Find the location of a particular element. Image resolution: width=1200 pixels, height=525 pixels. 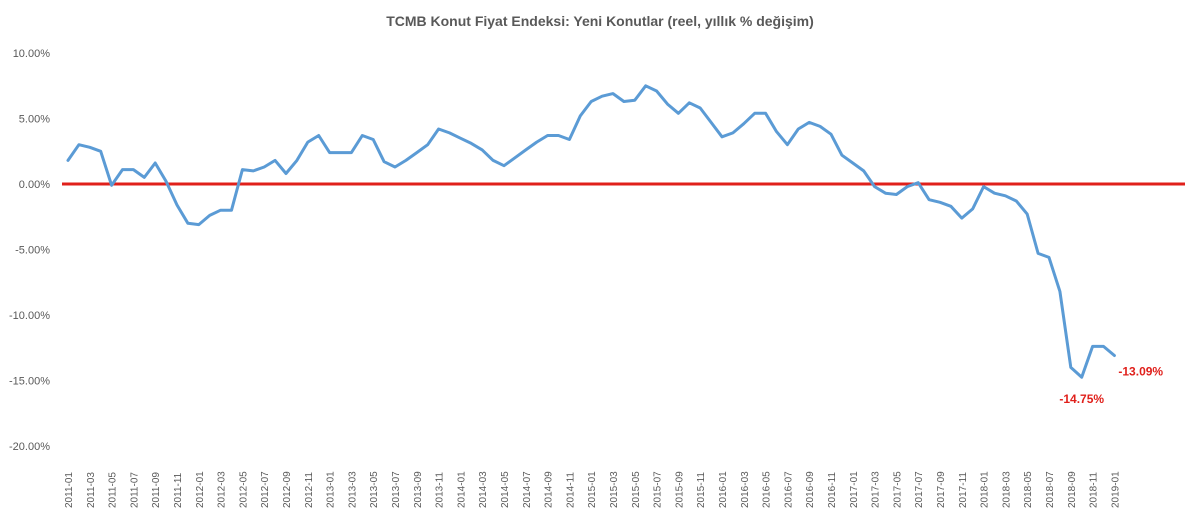

x-tick-label: 2018-09 is located at coordinates (1072, 489).